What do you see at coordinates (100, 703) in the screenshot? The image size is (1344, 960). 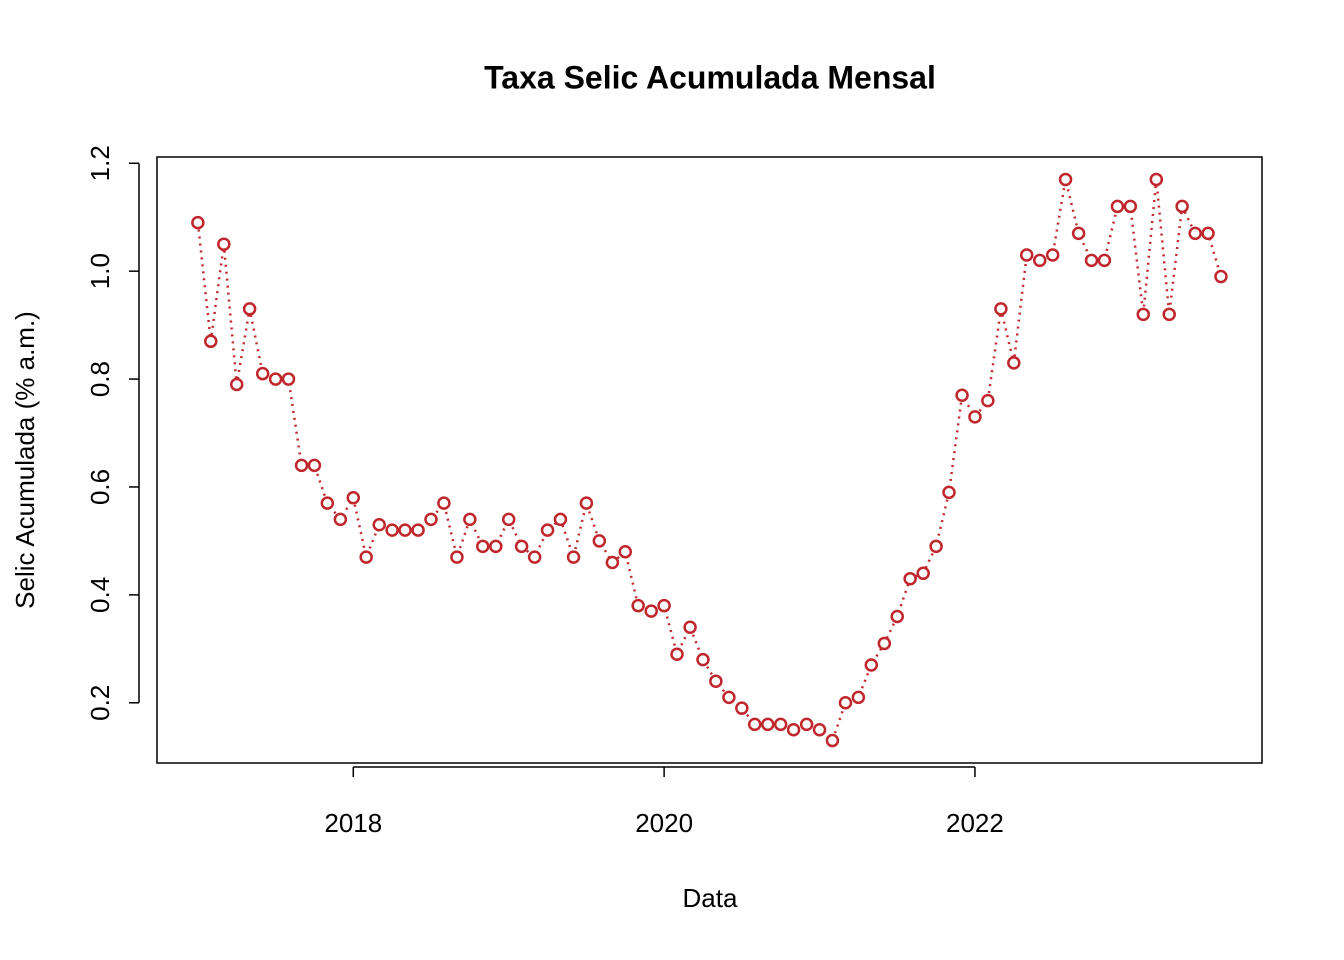 I see `y-tick-label: 0.2` at bounding box center [100, 703].